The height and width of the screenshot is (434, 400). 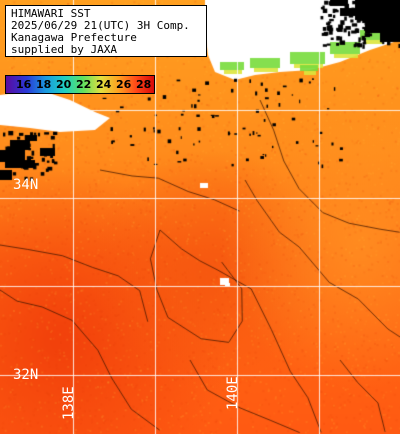 I want to click on title-line-1: HIMAWARI SST, so click(x=51, y=13).